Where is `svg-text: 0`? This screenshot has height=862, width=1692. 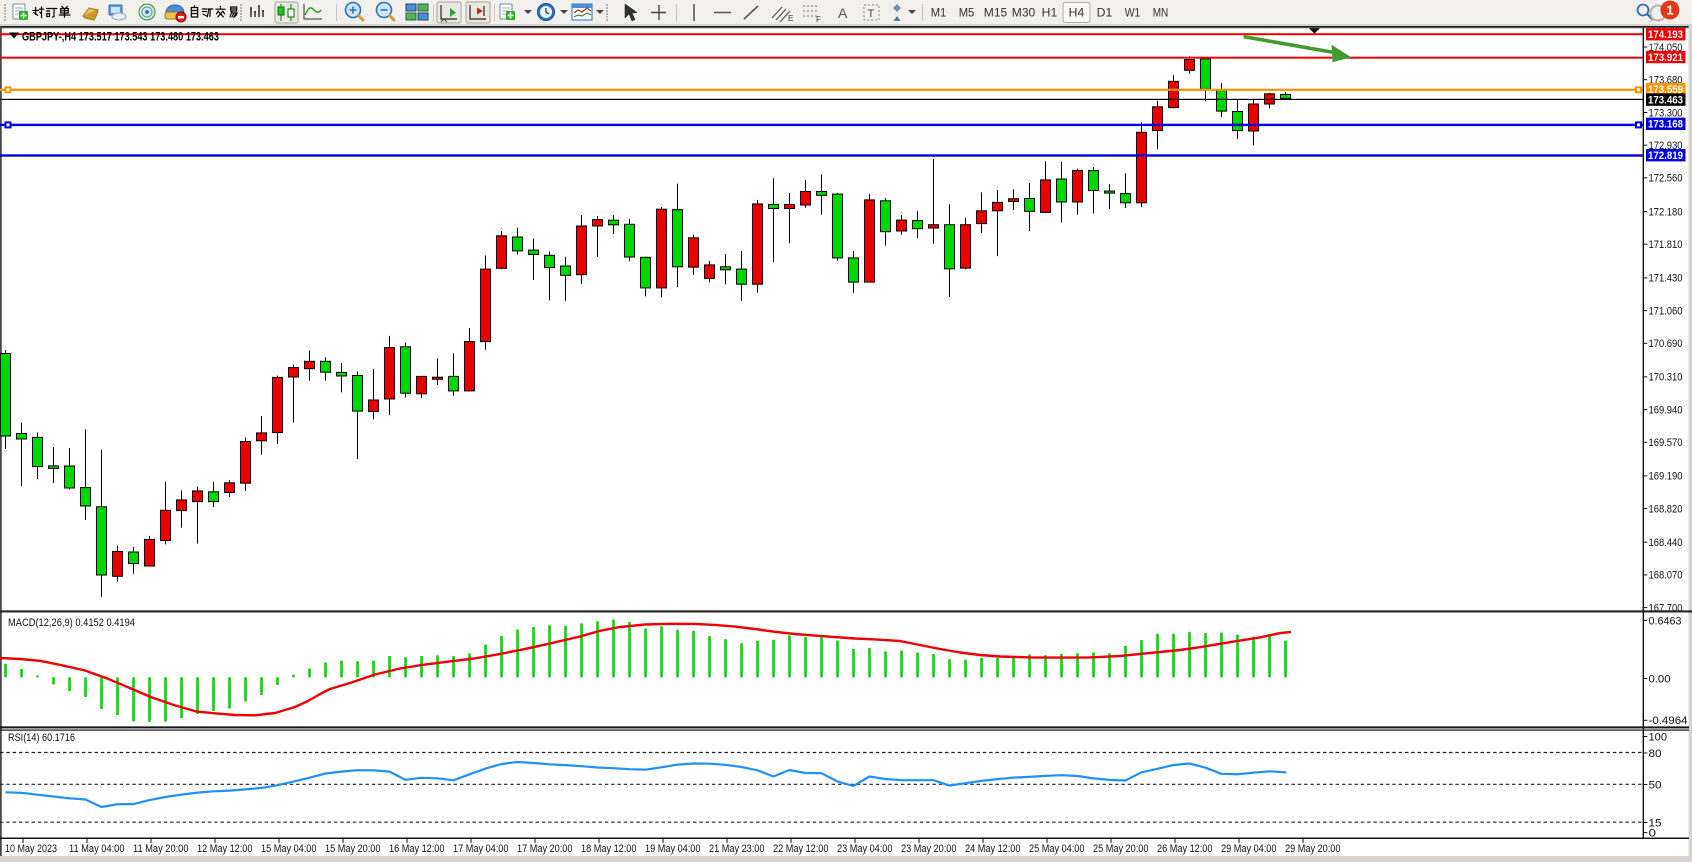
svg-text: 0 is located at coordinates (1653, 833).